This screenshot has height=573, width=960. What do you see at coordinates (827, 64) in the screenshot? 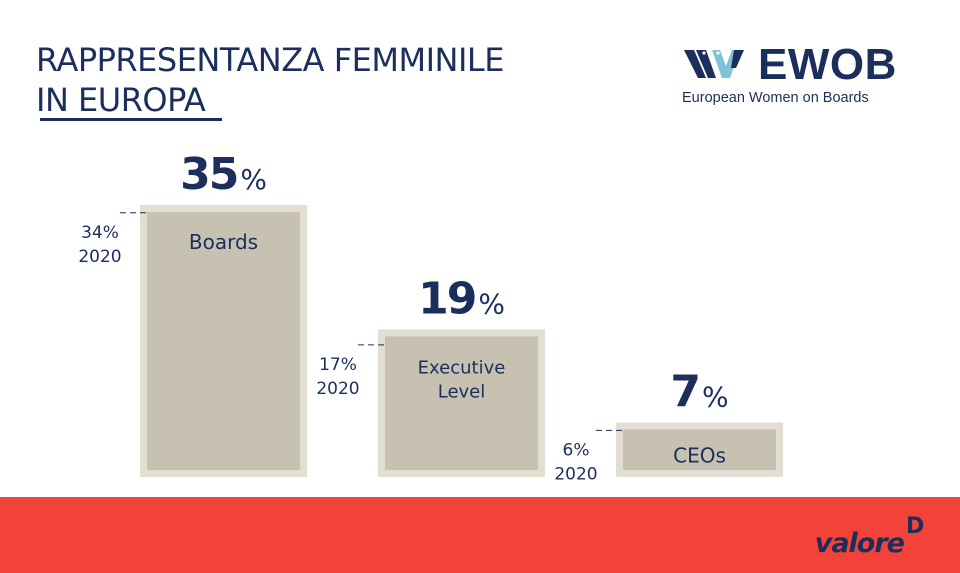
I see `logo-wordmark: EWOB` at bounding box center [827, 64].